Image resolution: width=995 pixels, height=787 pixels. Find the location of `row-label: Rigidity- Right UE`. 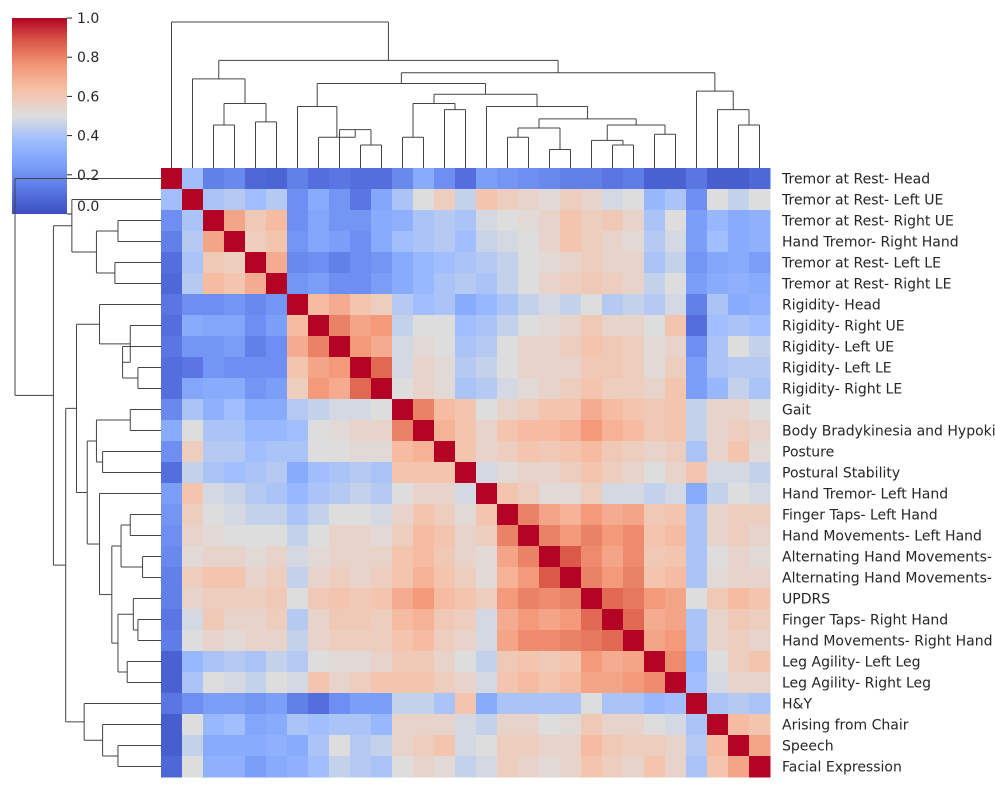

row-label: Rigidity- Right UE is located at coordinates (843, 327).